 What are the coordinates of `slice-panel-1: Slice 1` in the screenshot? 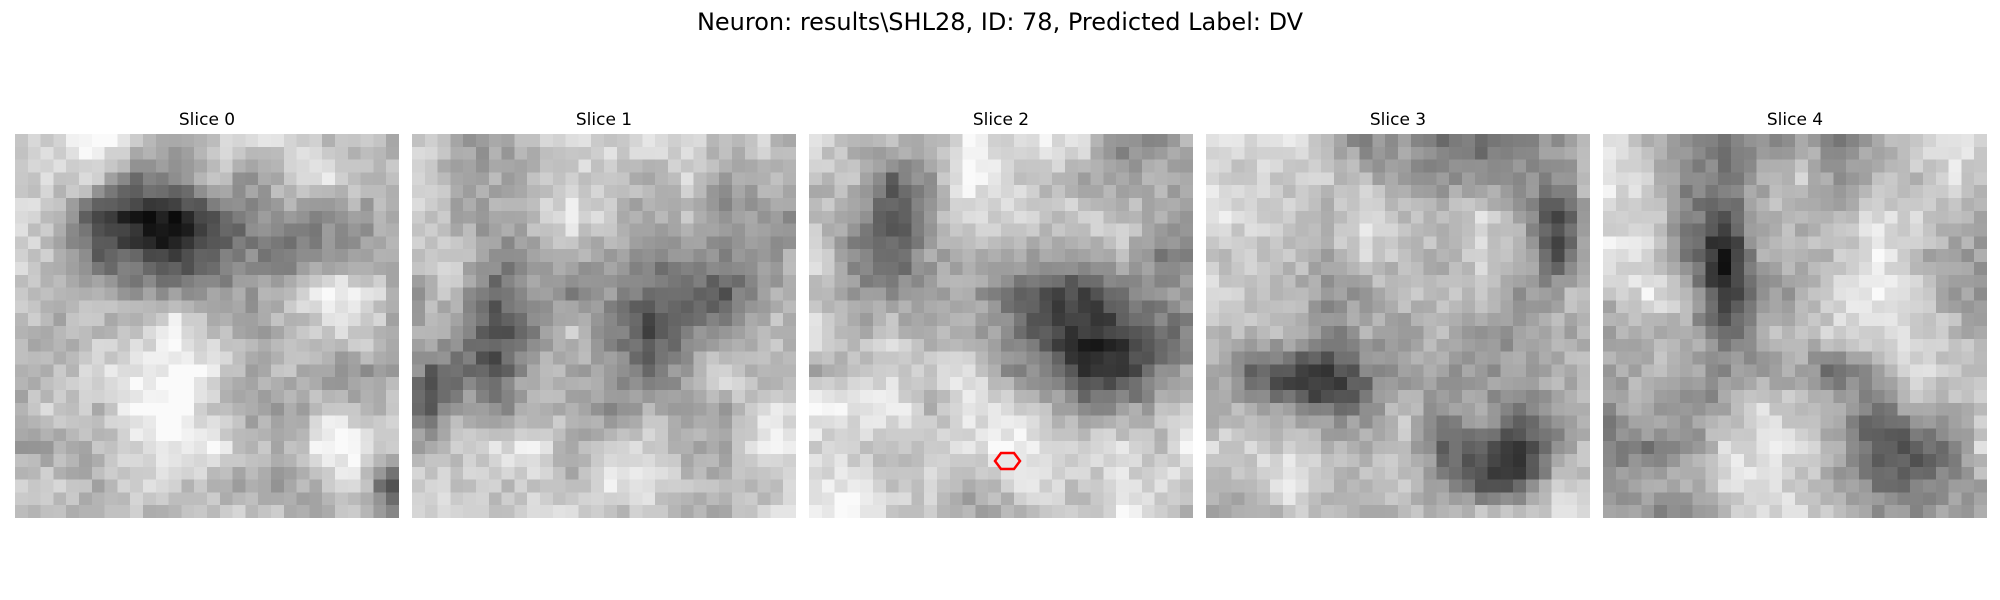 It's located at (604, 313).